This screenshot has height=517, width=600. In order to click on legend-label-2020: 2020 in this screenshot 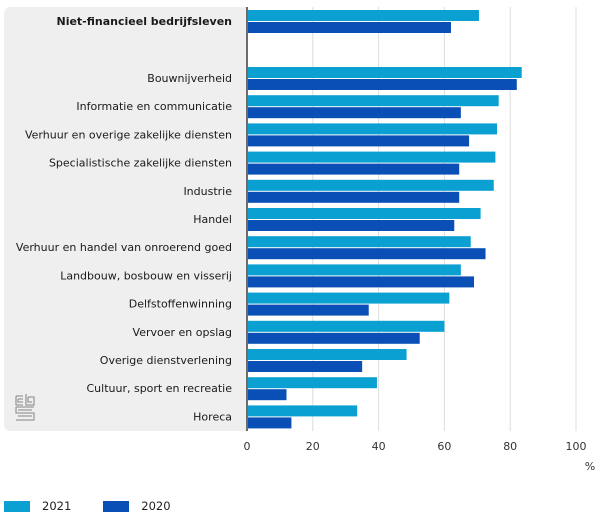, I will do `click(156, 506)`.